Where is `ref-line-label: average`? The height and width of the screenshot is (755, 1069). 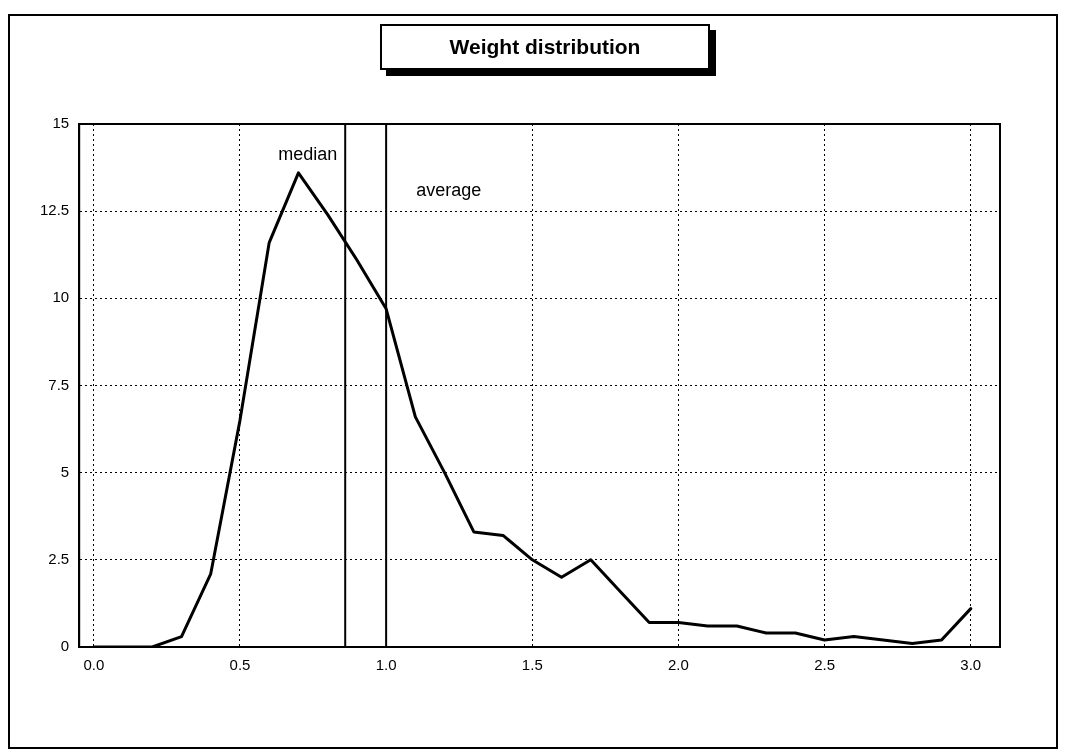
ref-line-label: average is located at coordinates (449, 189).